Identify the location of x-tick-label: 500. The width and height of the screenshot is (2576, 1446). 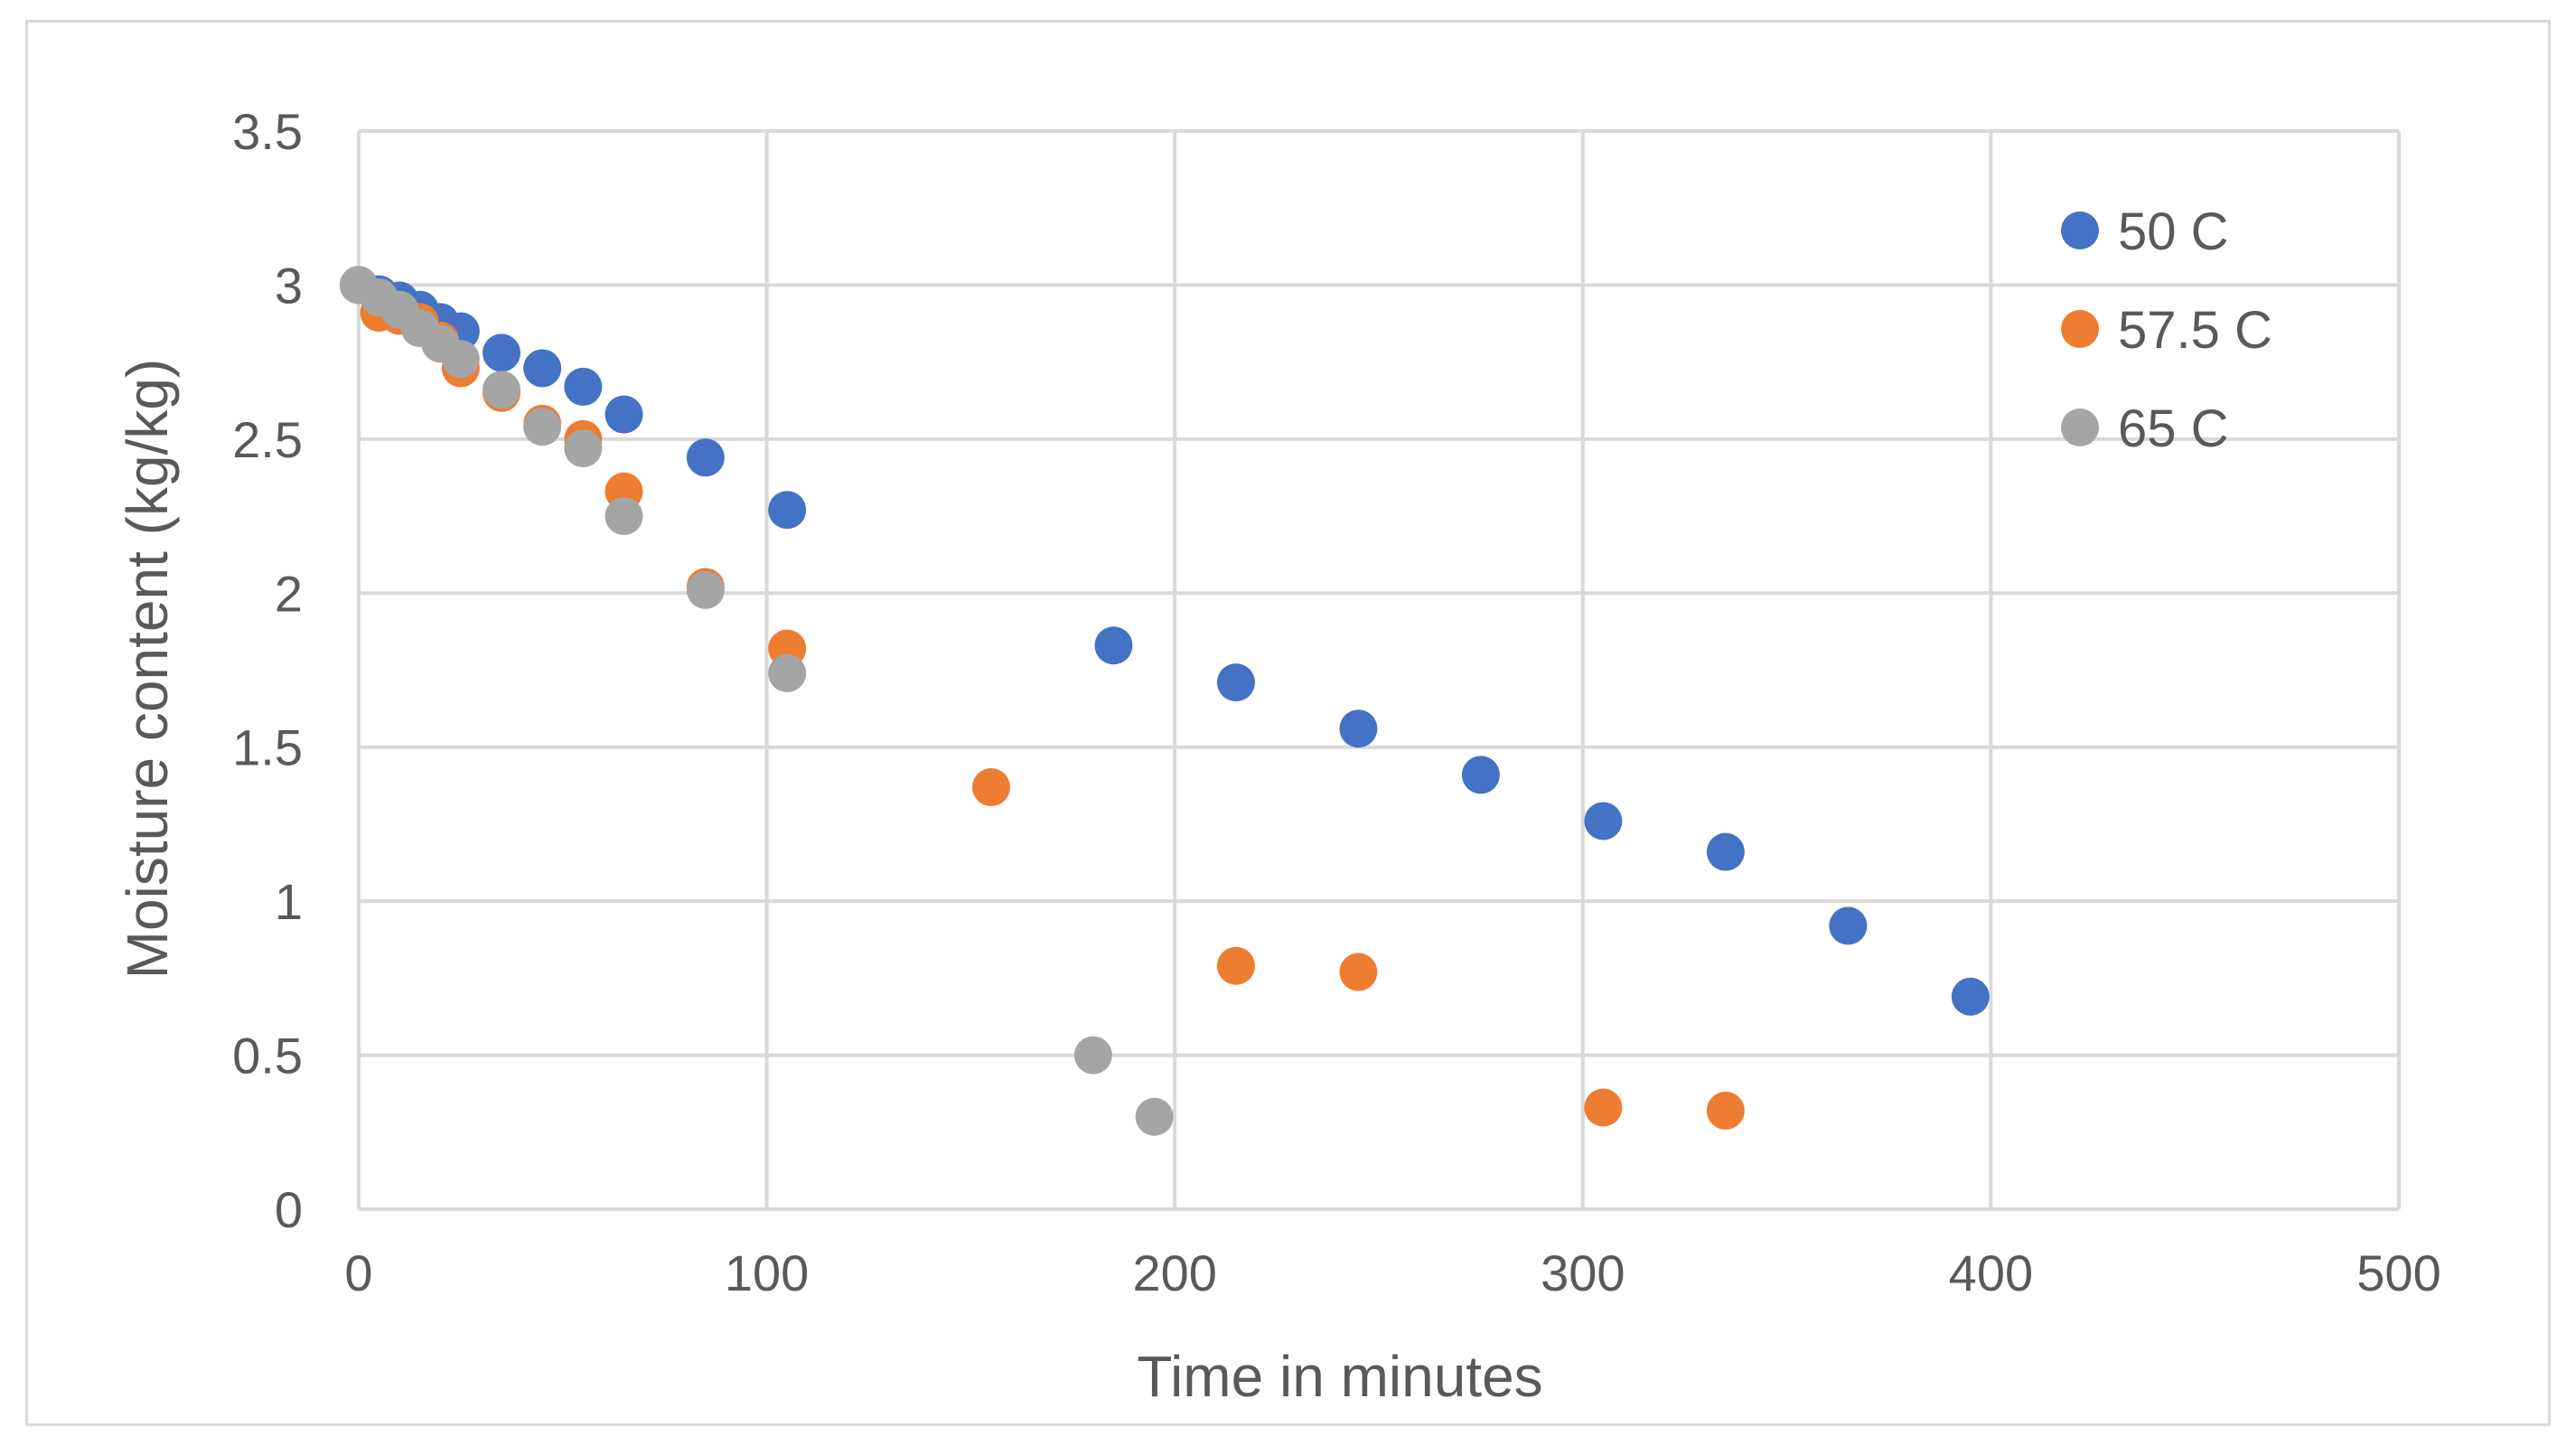
(2398, 1273).